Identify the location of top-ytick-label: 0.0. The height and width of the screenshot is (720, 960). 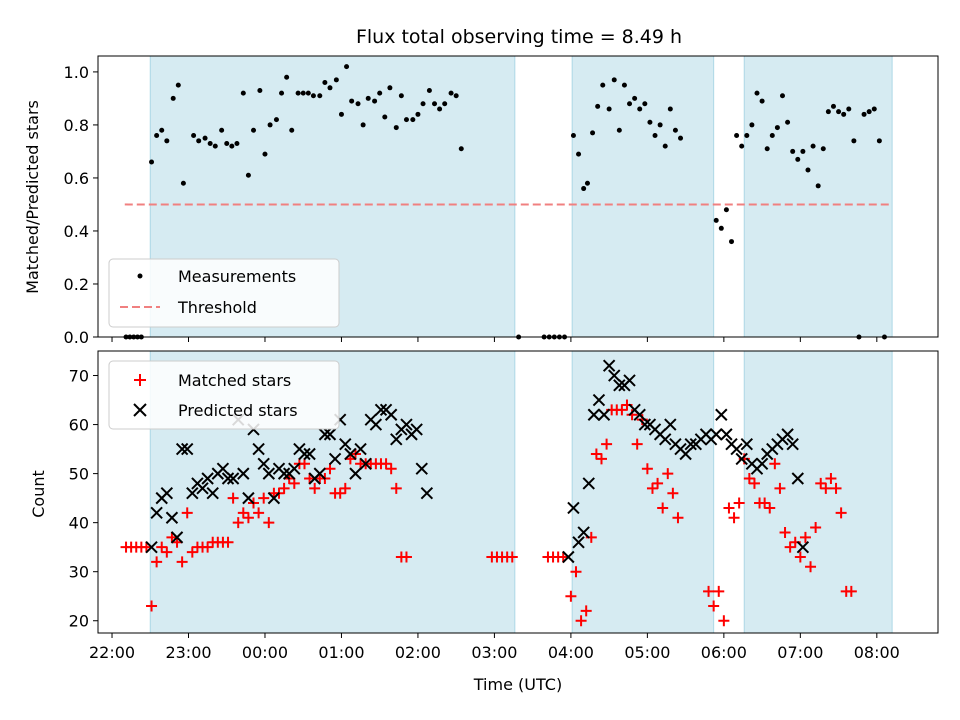
(76, 337).